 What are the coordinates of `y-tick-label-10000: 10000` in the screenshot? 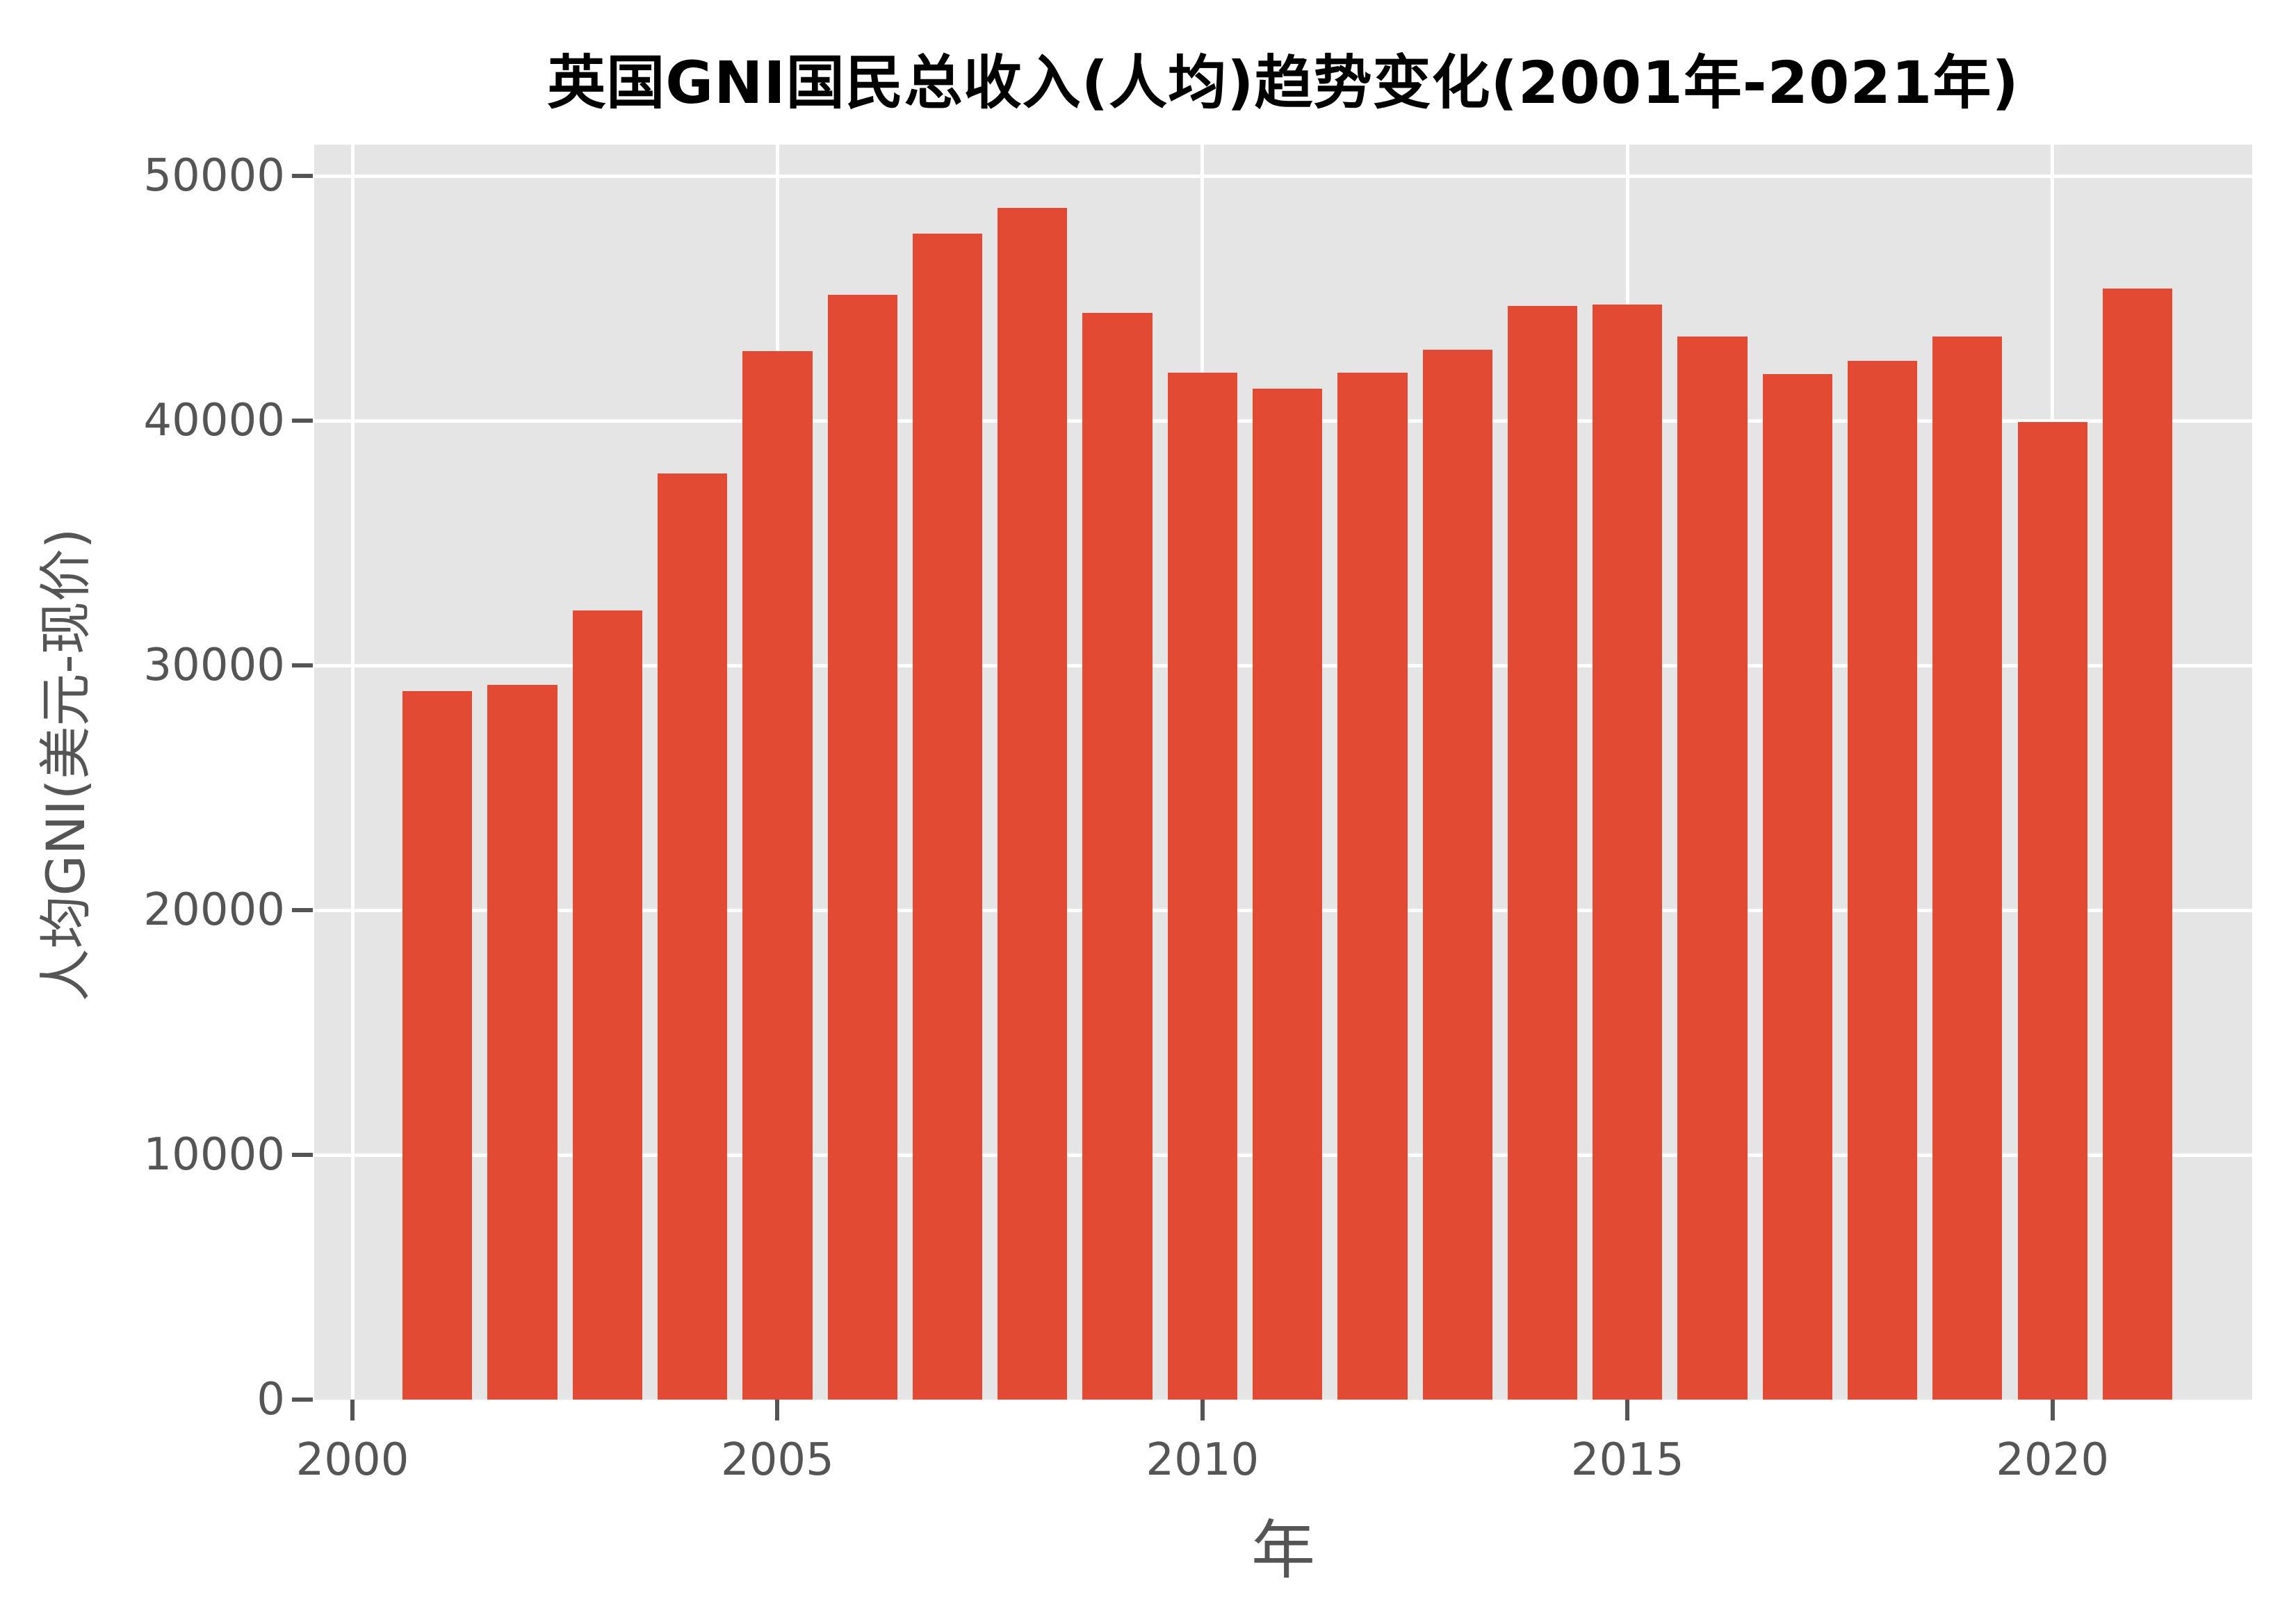 It's located at (214, 1155).